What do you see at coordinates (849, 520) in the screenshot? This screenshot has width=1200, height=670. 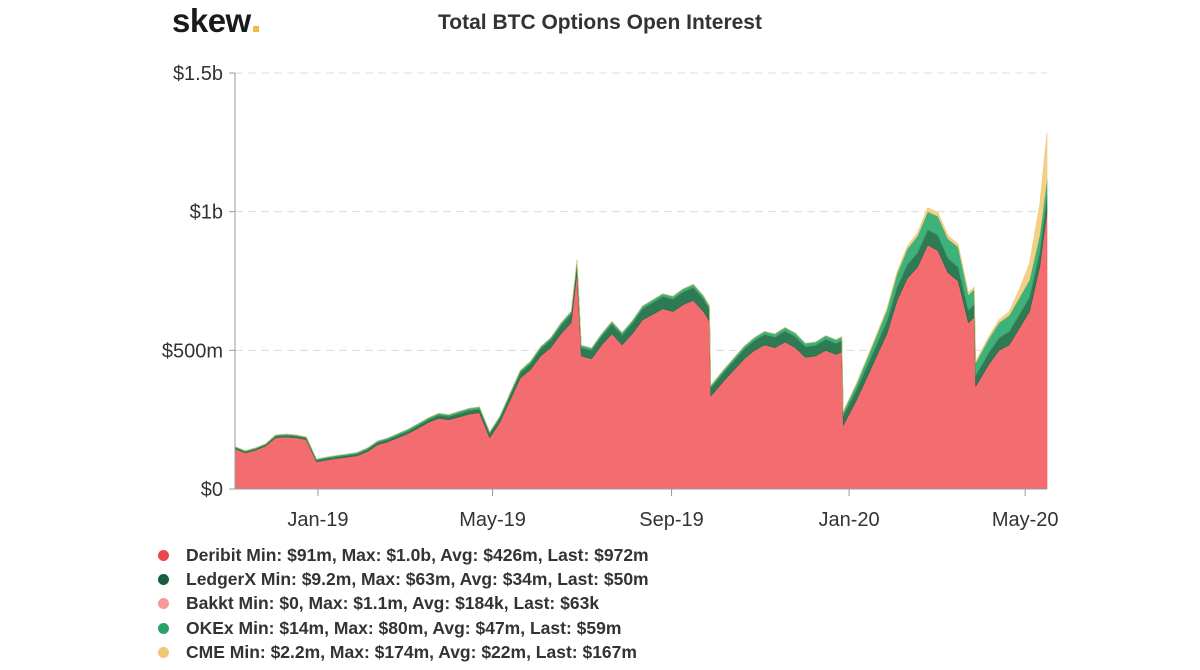 I see `x-tick-label: Jan-20` at bounding box center [849, 520].